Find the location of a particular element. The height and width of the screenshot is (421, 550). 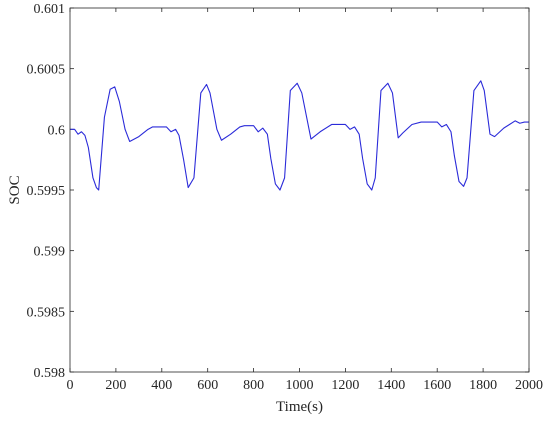

x-axis-label: Time(s) is located at coordinates (299, 407).